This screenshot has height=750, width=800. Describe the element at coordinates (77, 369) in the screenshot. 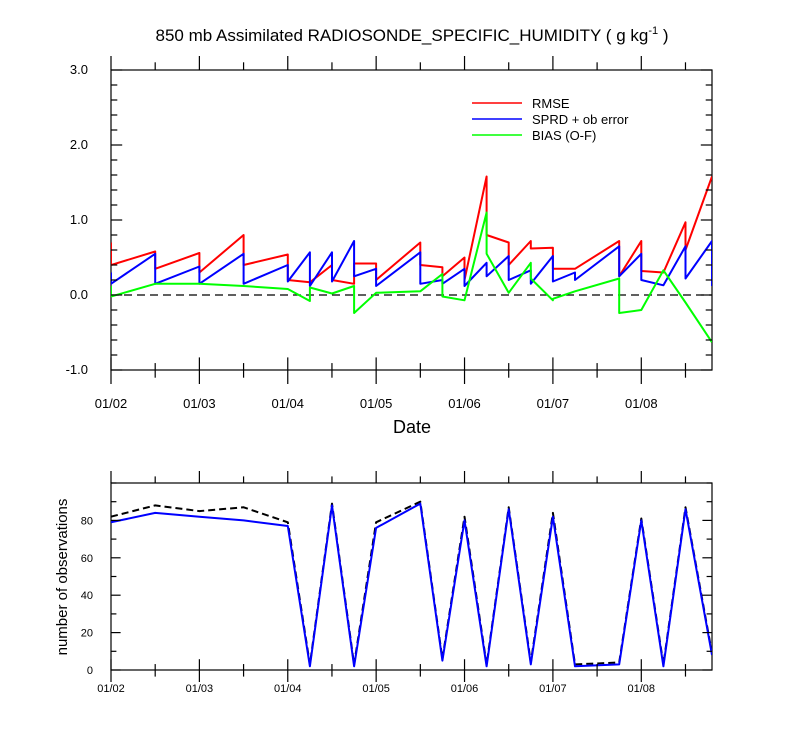

I see `y-tick-label: -1.0` at that location.